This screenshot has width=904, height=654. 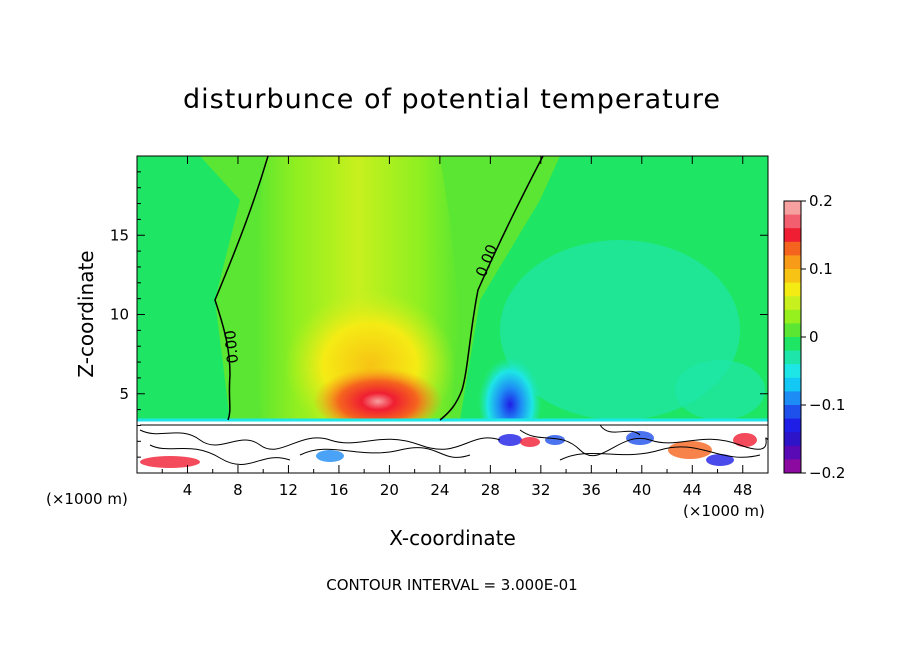 What do you see at coordinates (540, 490) in the screenshot?
I see `x-tick-label: 32` at bounding box center [540, 490].